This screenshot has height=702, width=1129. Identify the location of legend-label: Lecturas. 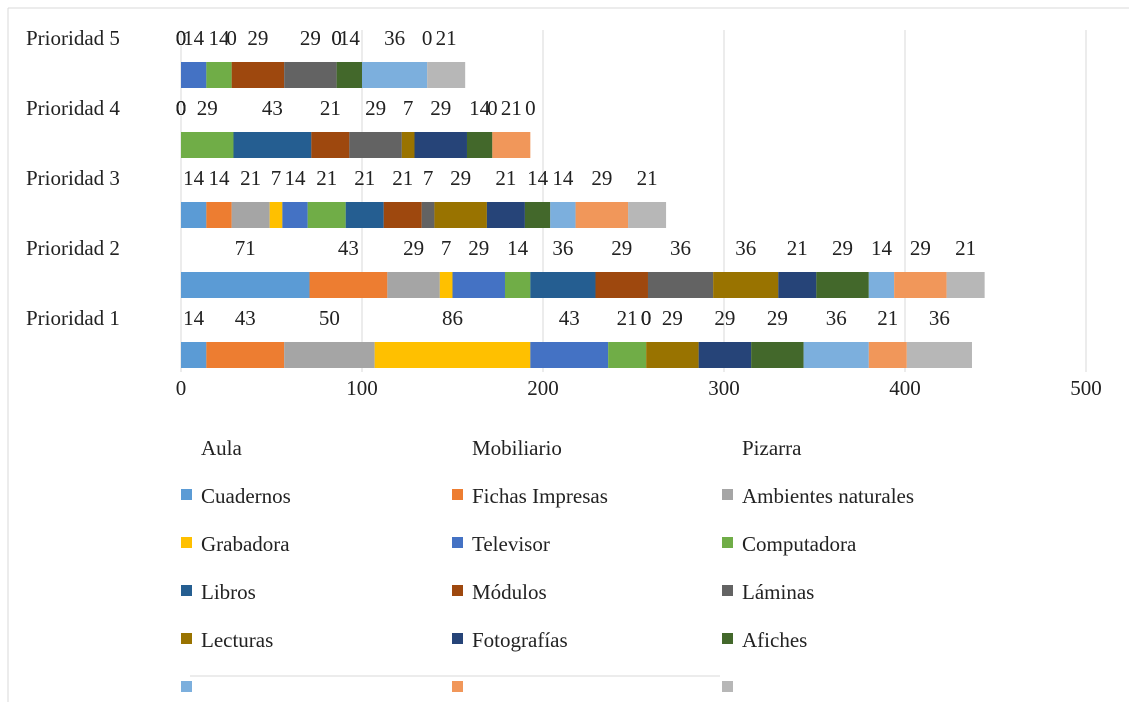
(237, 640).